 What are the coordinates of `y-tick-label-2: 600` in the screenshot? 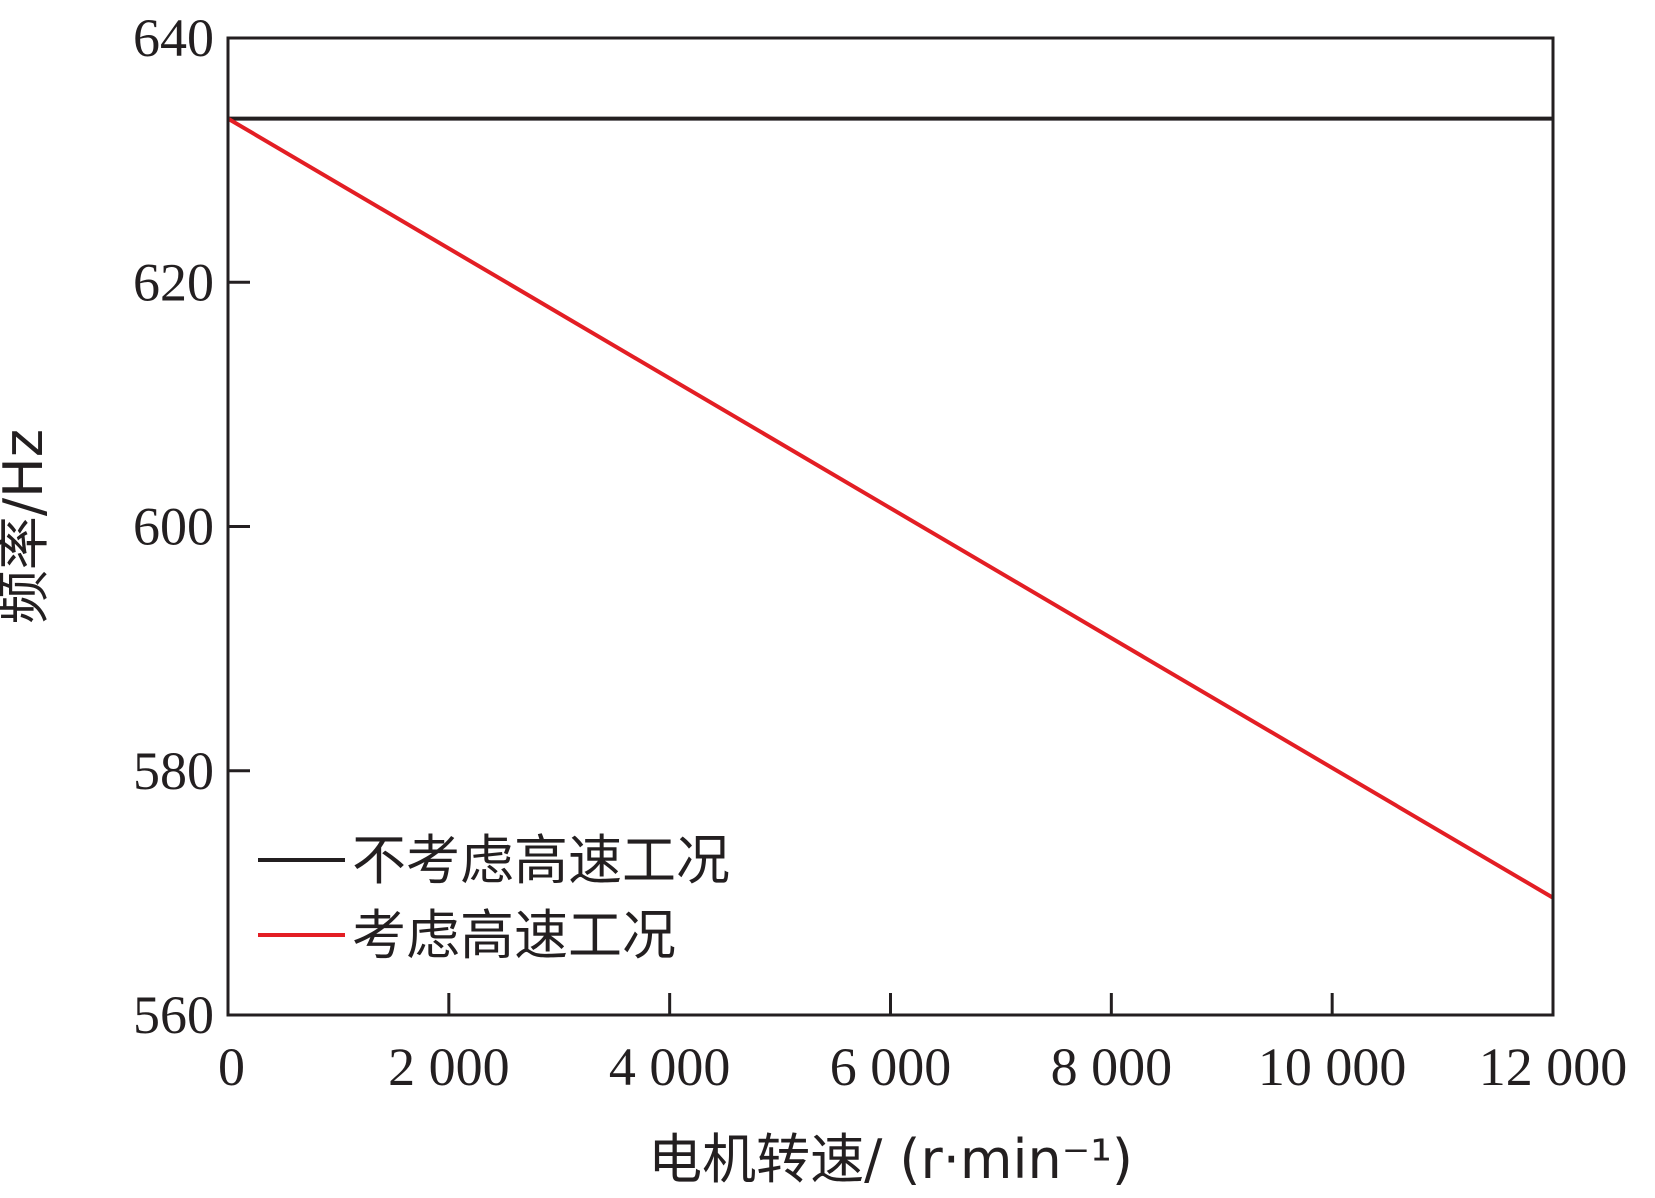 It's located at (173, 527).